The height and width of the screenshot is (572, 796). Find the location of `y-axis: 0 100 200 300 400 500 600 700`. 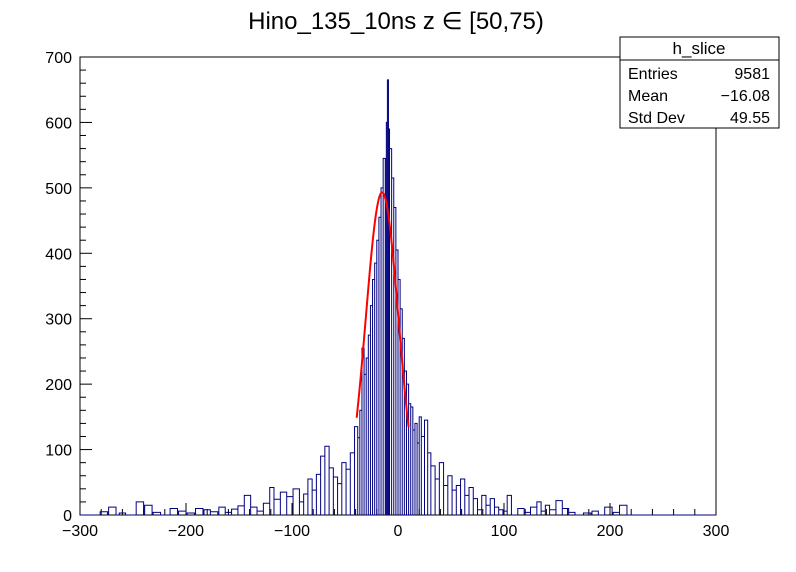

y-axis: 0 100 200 300 400 500 600 700 is located at coordinates (68, 287).